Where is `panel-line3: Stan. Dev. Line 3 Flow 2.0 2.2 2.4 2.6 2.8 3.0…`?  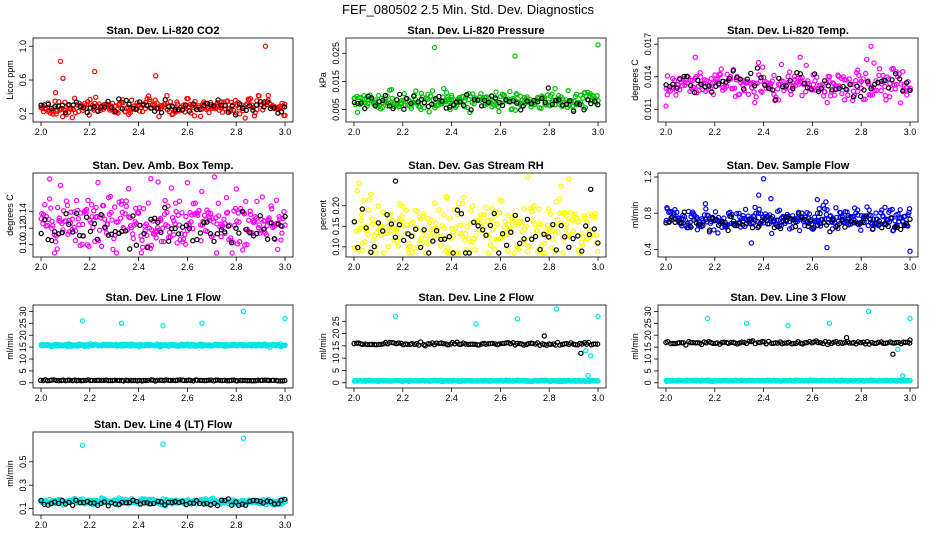
panel-line3: Stan. Dev. Line 3 Flow 2.0 2.2 2.4 2.6 2.8 3.0… is located at coordinates (774, 347).